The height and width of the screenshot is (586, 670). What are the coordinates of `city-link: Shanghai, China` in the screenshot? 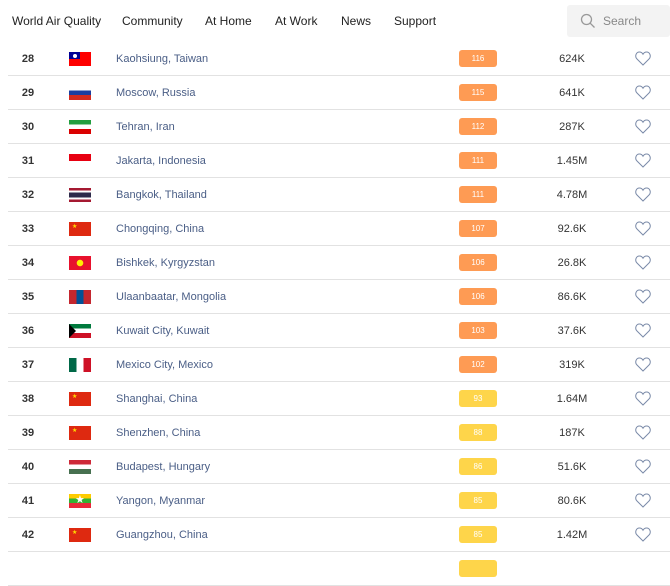 It's located at (157, 399).